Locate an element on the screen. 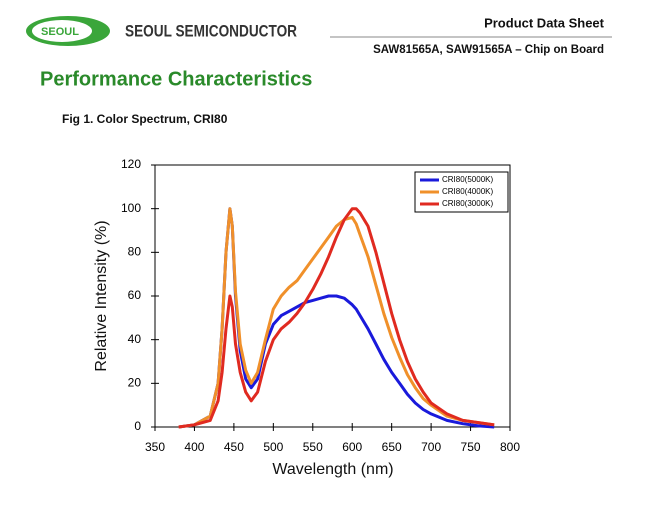  y-tick-label: 60 is located at coordinates (135, 295).